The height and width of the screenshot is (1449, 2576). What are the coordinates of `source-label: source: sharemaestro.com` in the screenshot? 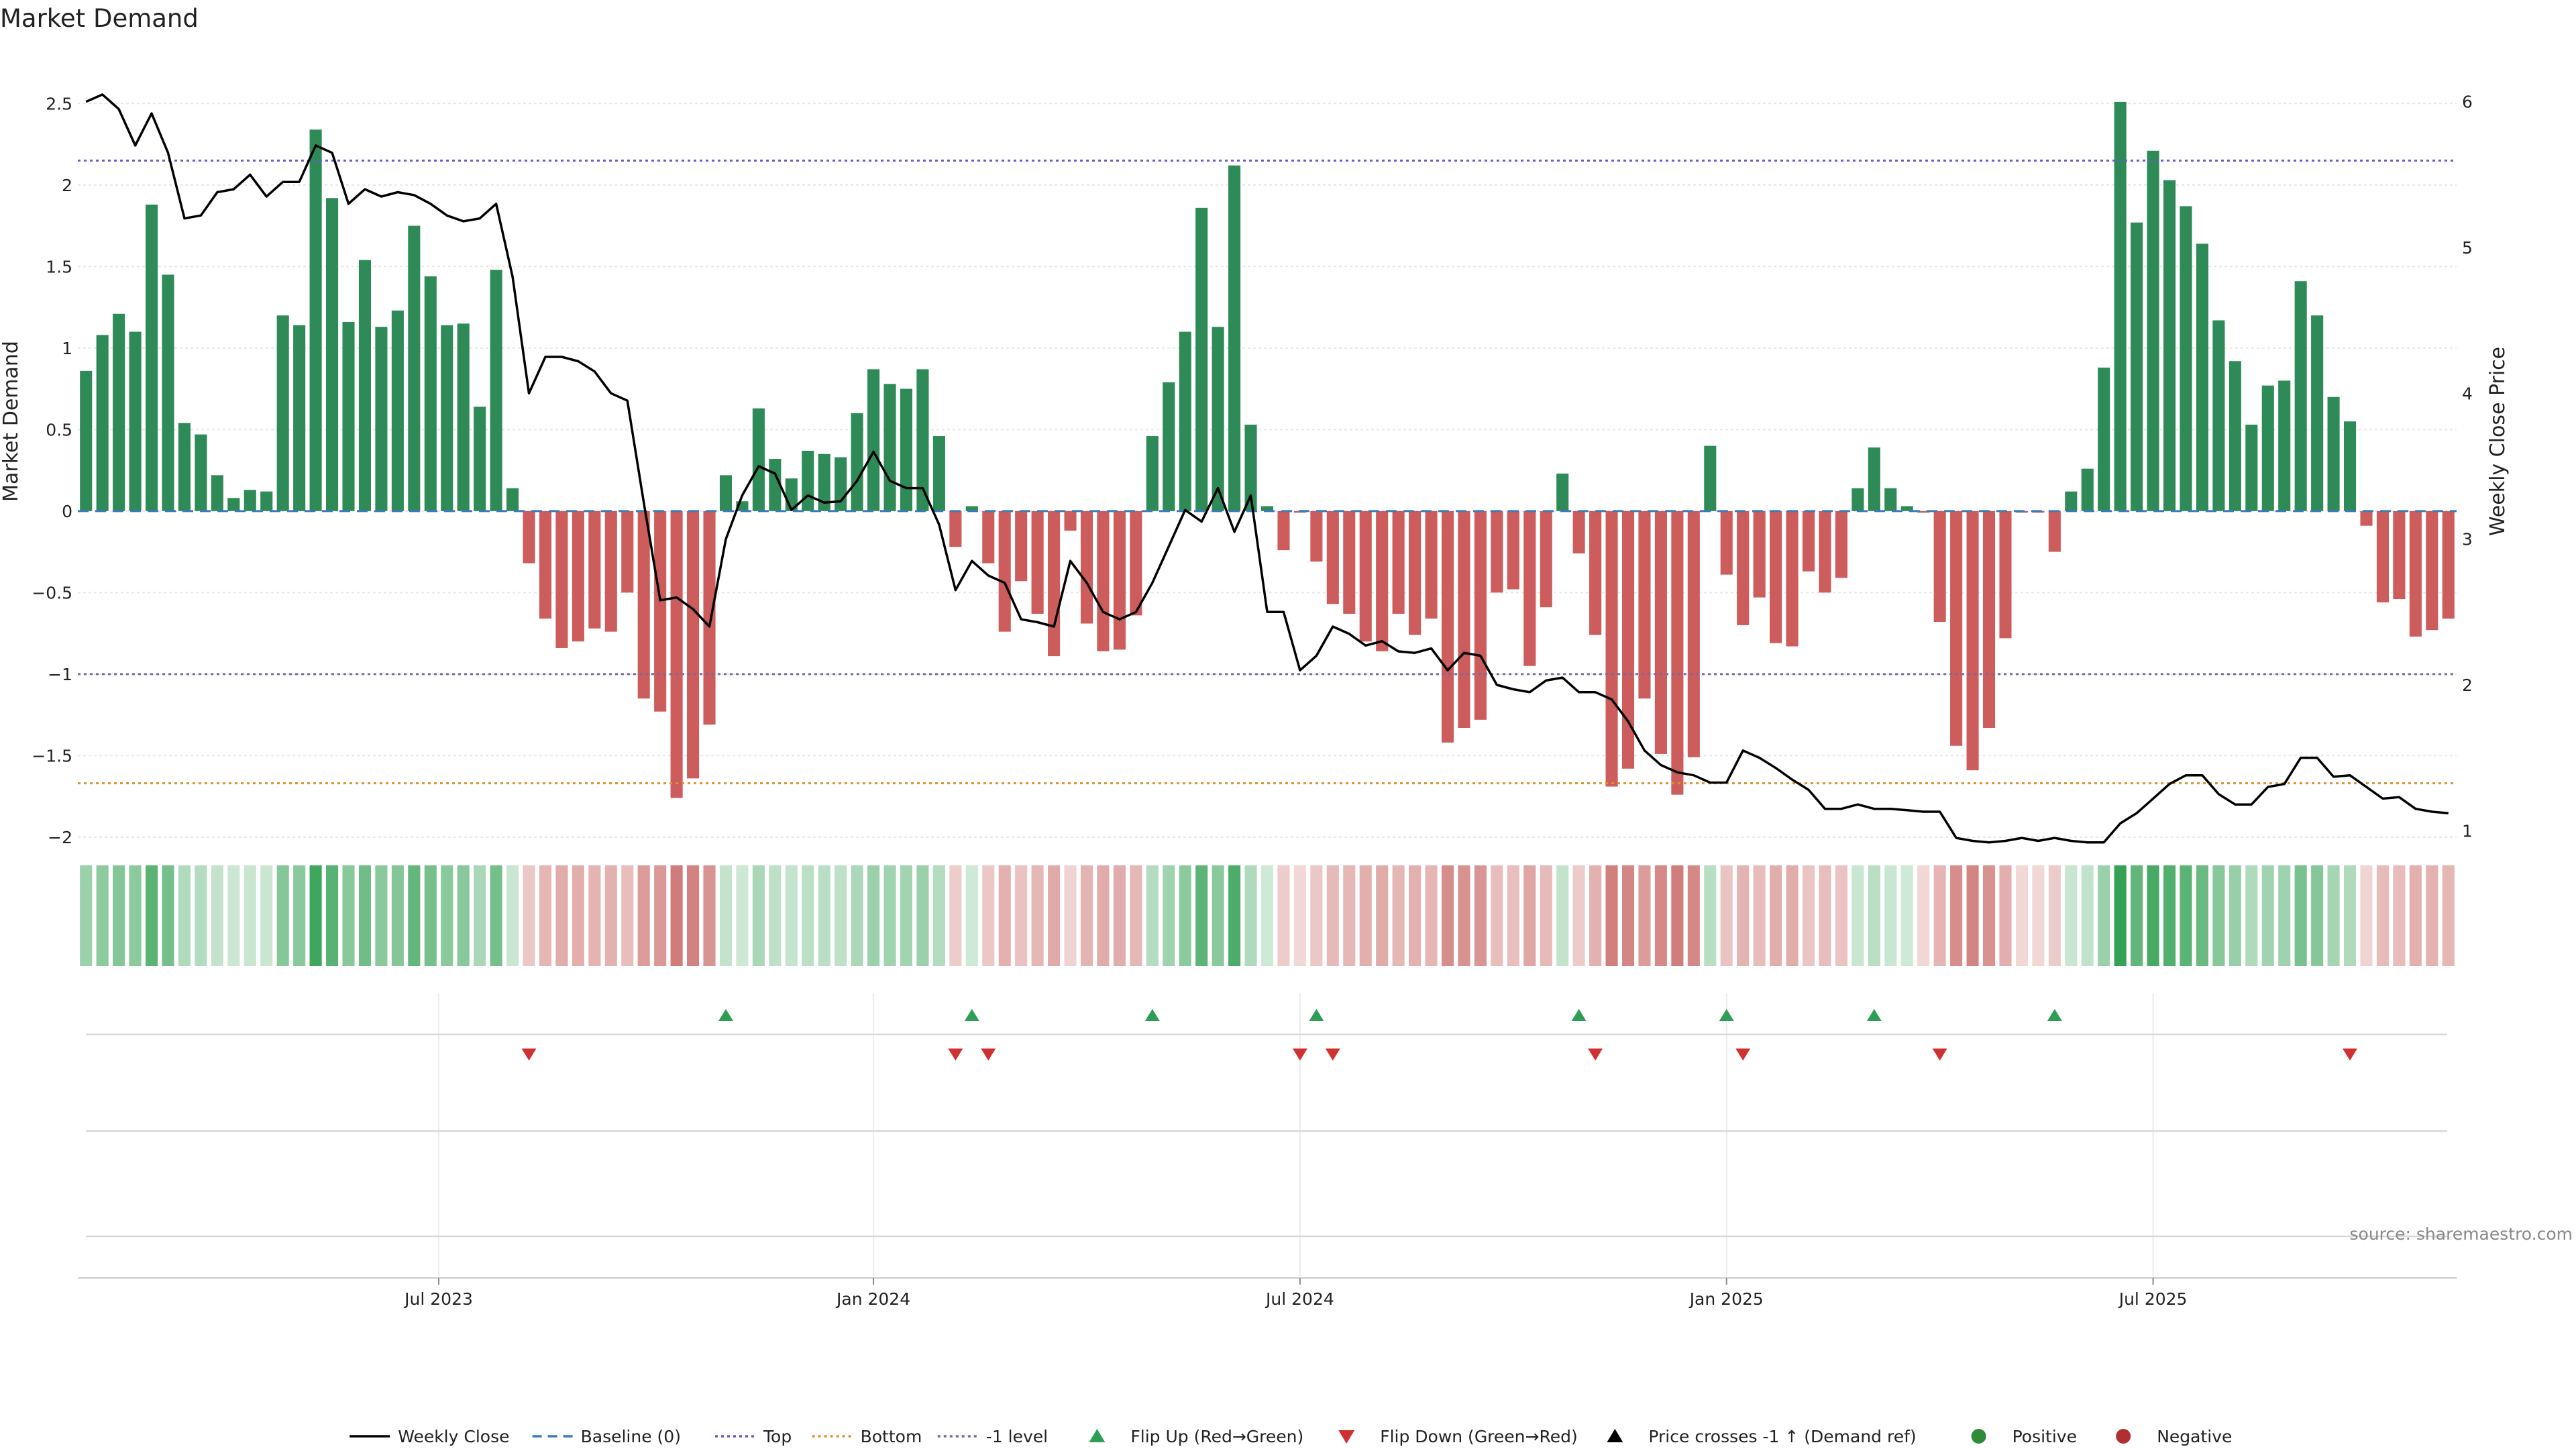 It's located at (2461, 1234).